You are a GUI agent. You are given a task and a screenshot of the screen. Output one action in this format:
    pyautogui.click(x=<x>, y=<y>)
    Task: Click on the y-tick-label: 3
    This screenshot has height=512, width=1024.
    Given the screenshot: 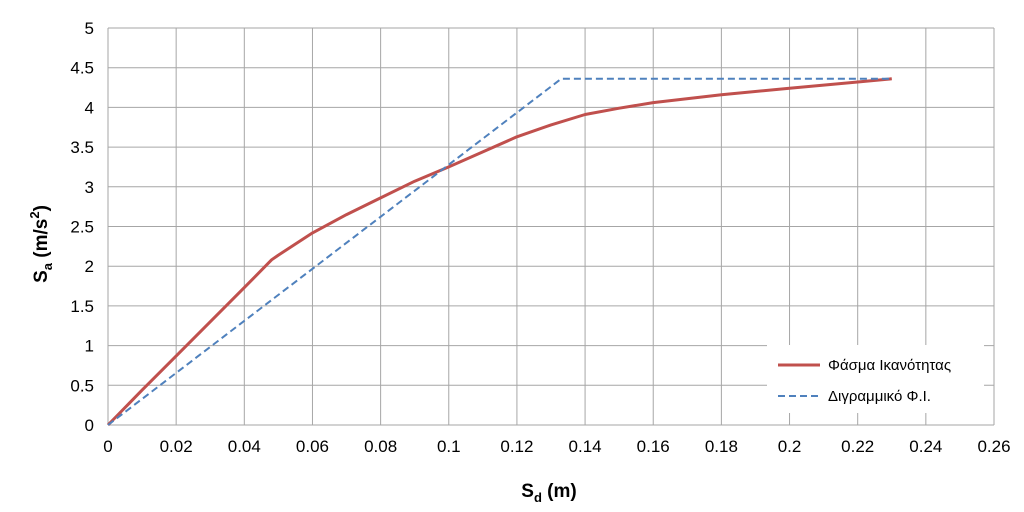 What is the action you would take?
    pyautogui.click(x=89, y=187)
    